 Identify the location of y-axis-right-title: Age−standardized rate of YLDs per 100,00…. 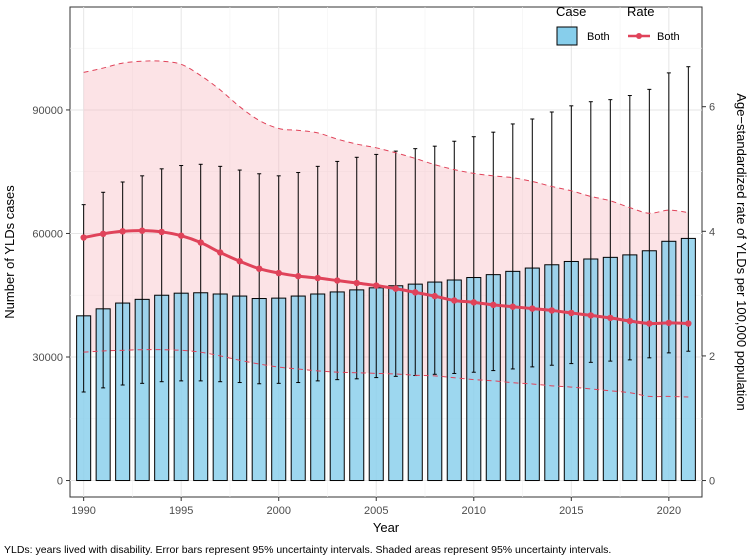
(740, 251).